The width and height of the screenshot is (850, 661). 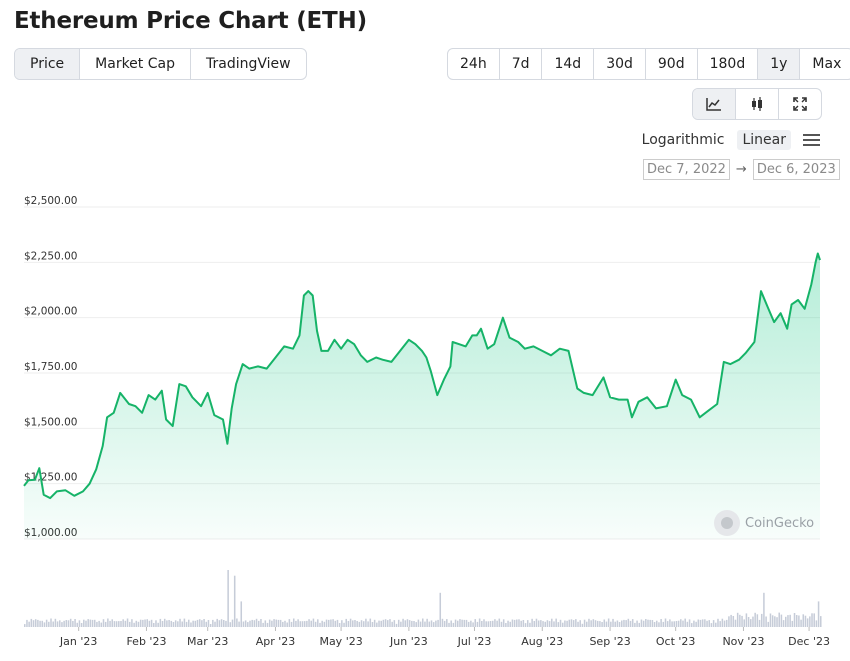 I want to click on start-date-input: Dec 7, 2022, so click(x=686, y=169).